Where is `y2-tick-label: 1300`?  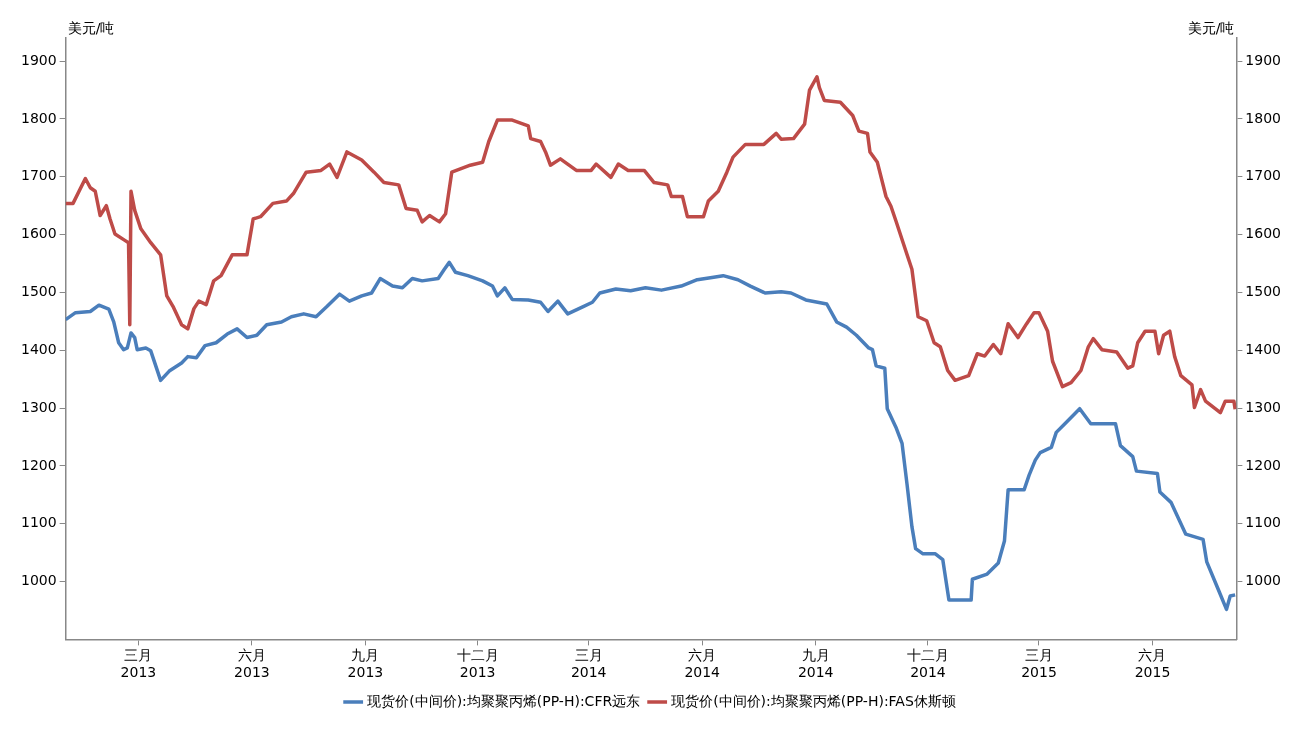
y2-tick-label: 1300 is located at coordinates (1263, 406).